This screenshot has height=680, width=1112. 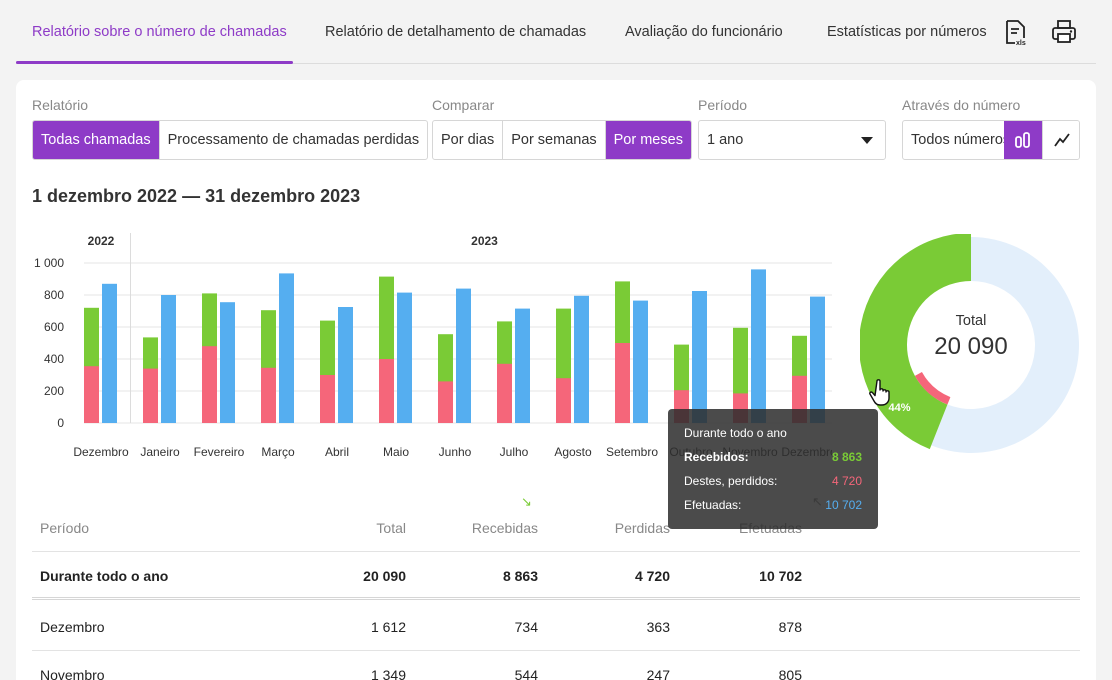 I want to click on xls-label: xls, so click(x=1021, y=43).